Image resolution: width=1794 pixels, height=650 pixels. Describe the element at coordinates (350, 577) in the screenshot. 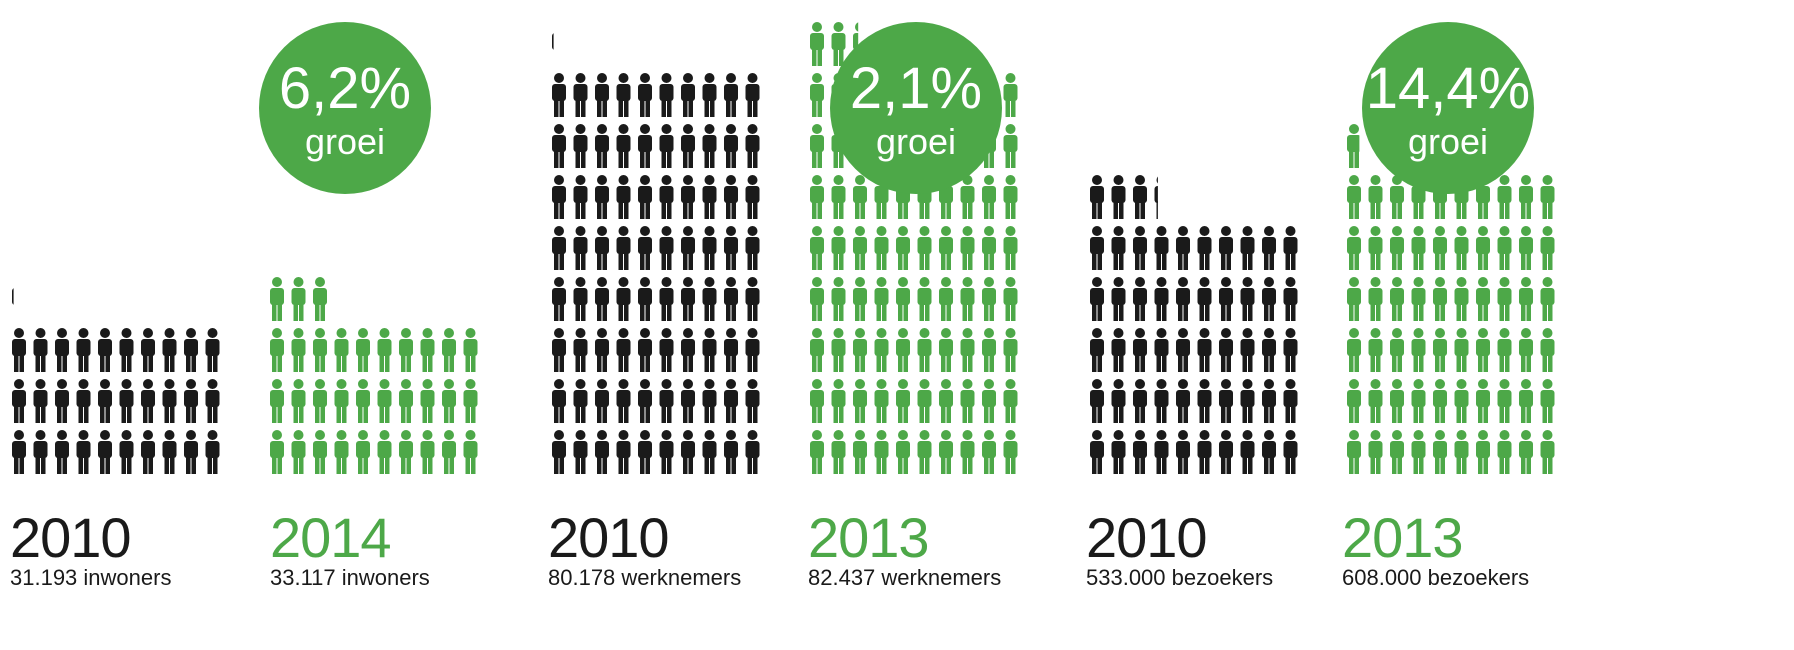

I see `caption-g1-2014: 33.117 inwoners` at that location.